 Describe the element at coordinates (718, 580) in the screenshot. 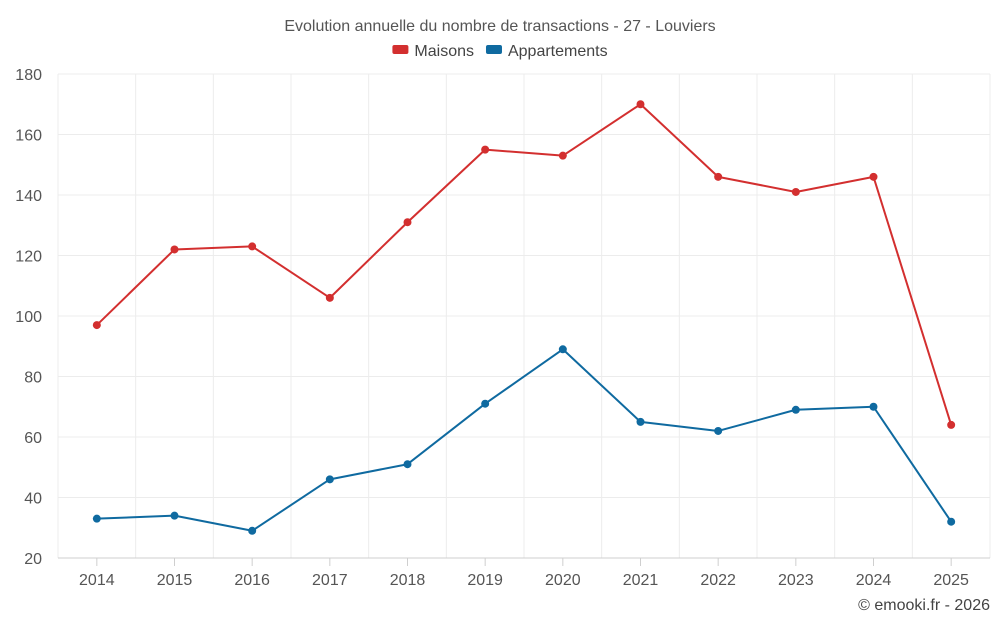

I see `x-tick-label: 2022` at that location.